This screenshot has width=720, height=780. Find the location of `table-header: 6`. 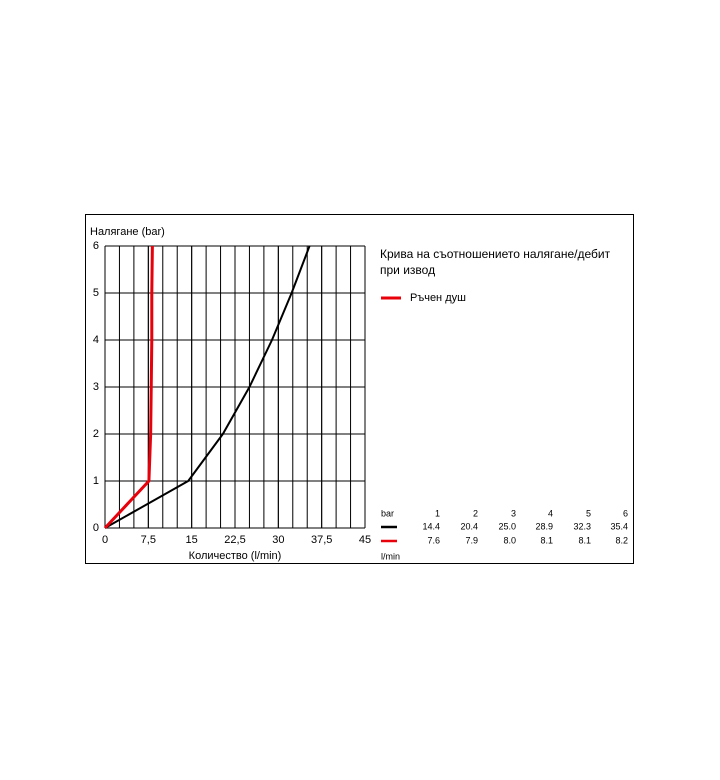

table-header: 6 is located at coordinates (625, 513).